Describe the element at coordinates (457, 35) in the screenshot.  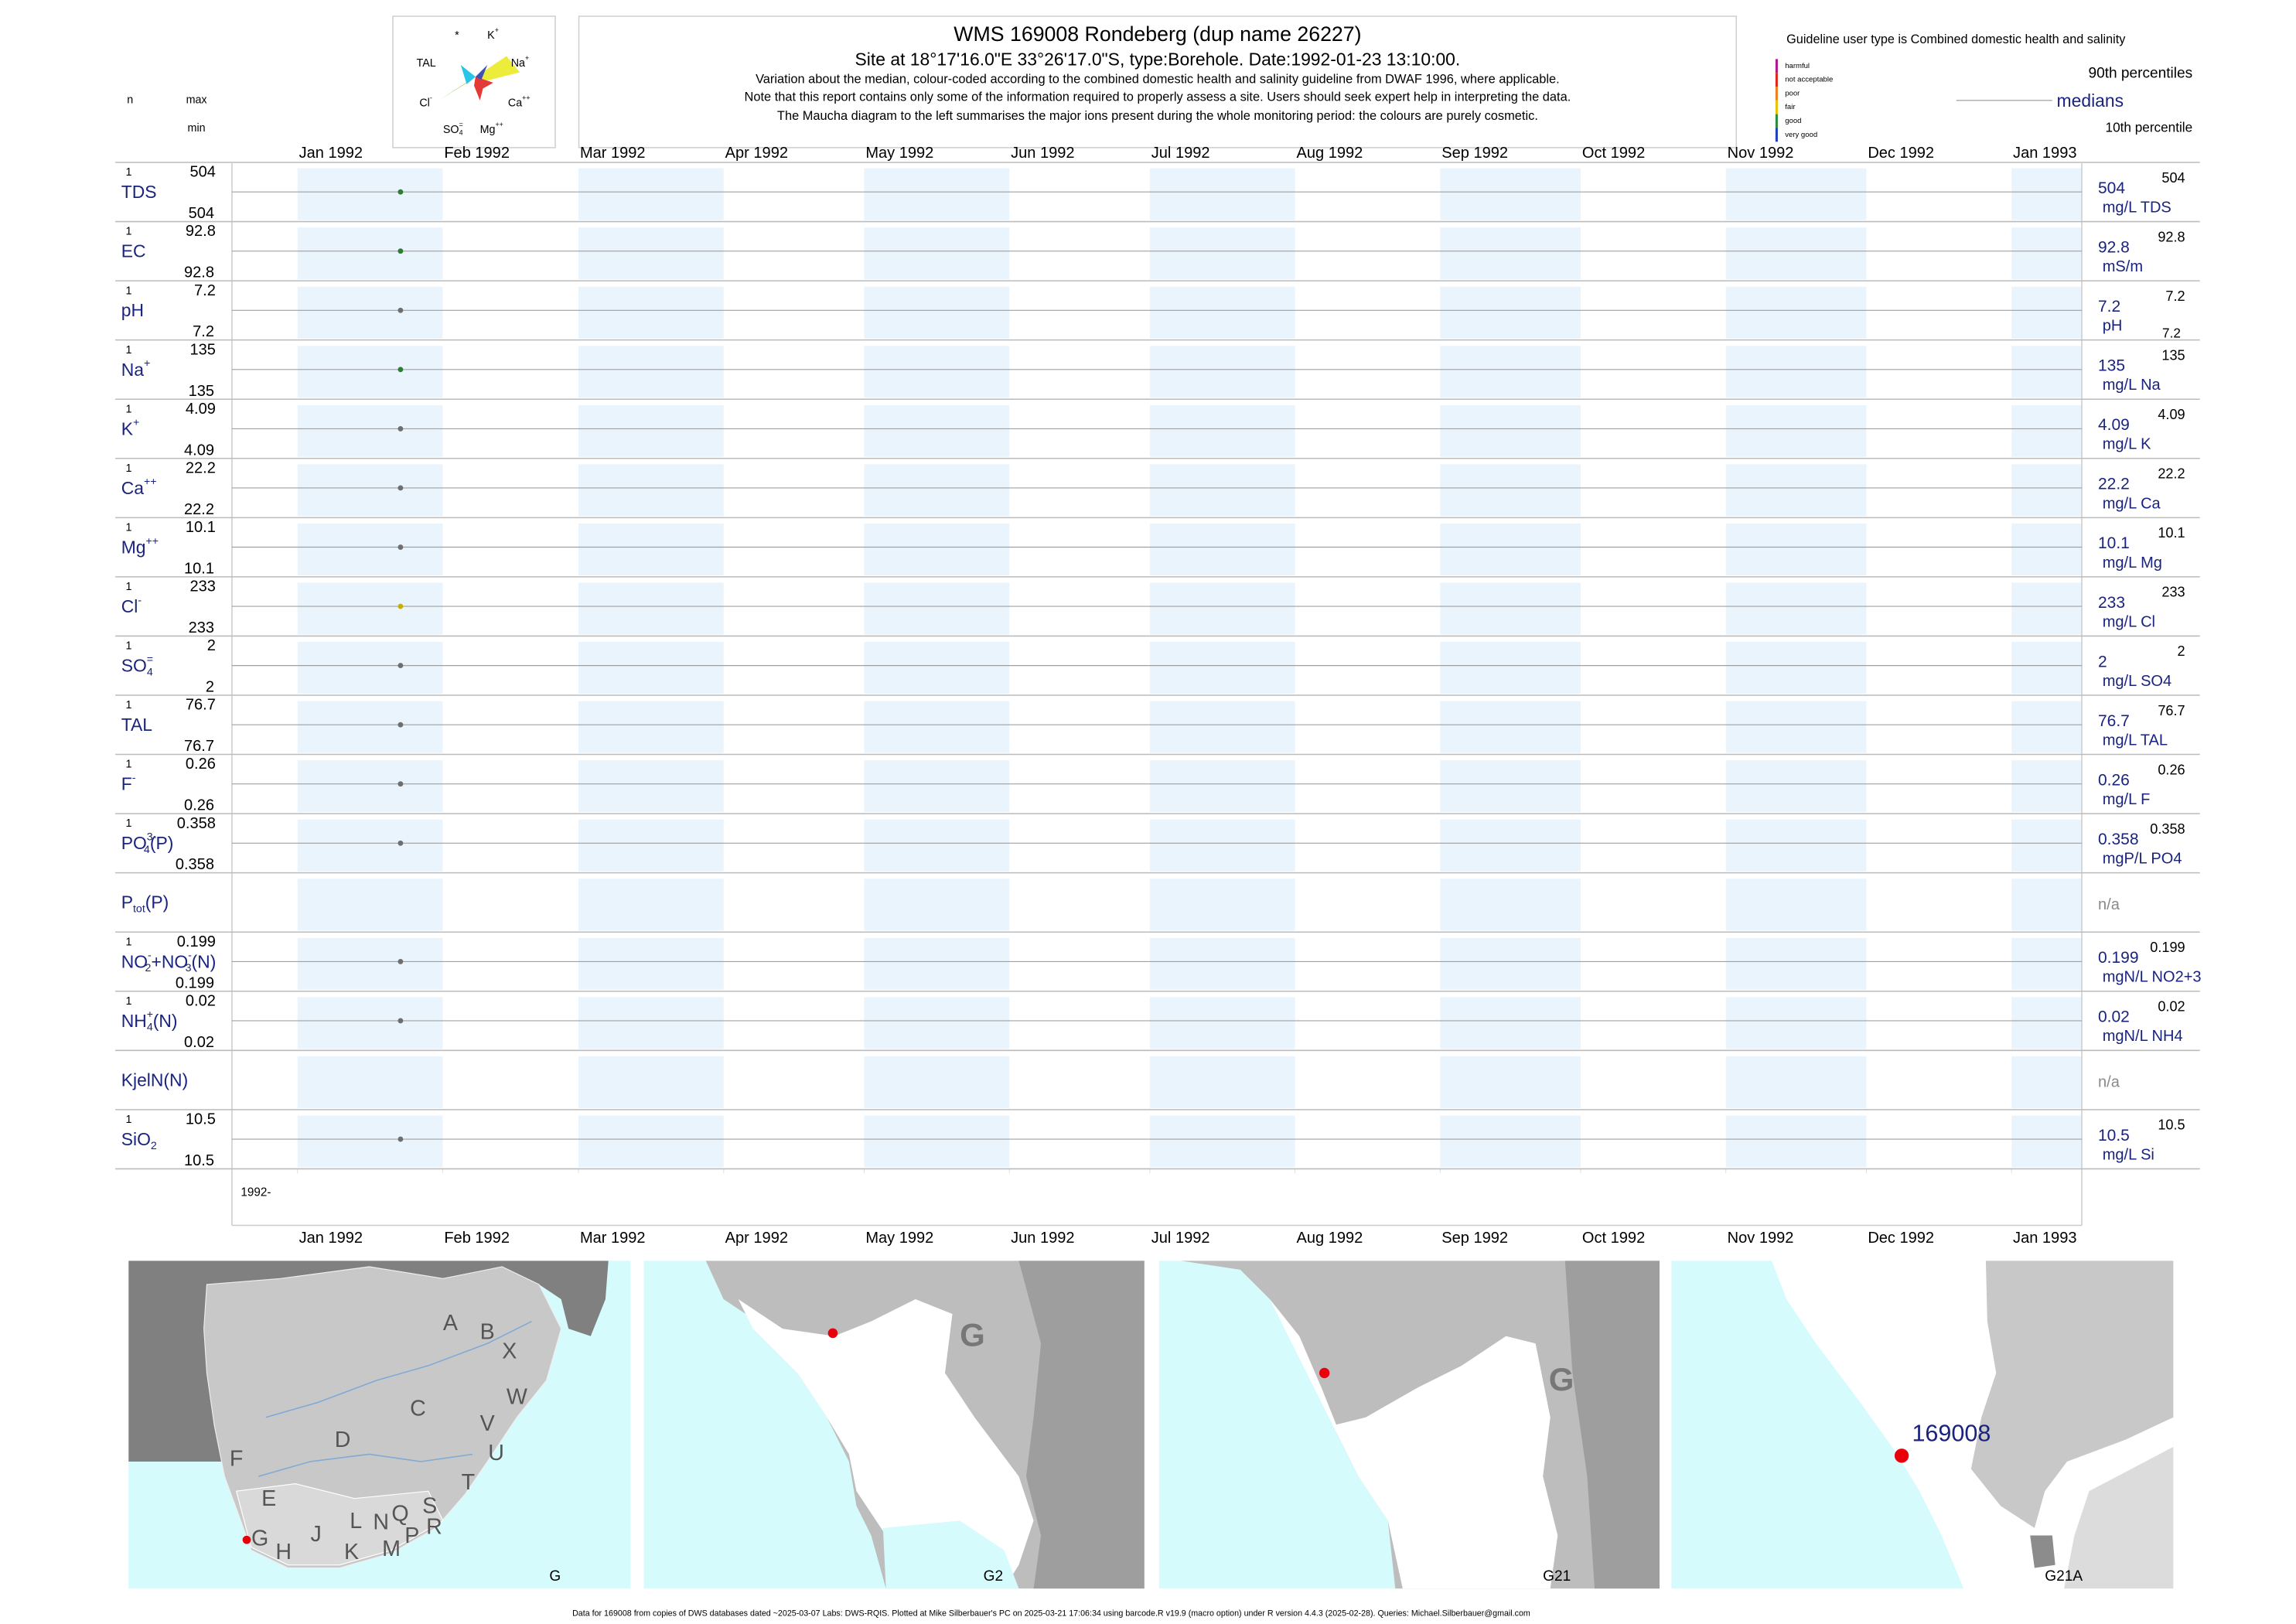
I see `label-part: *` at that location.